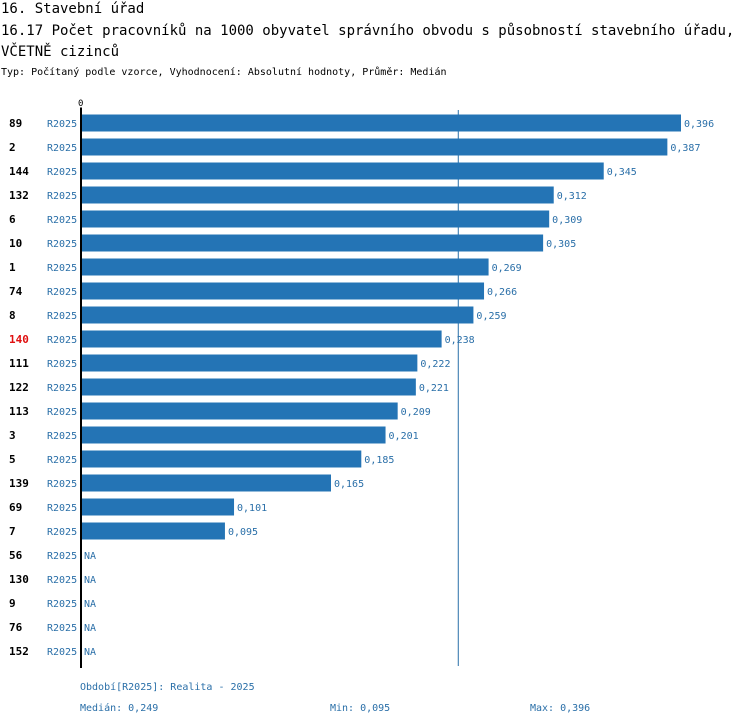 This screenshot has height=726, width=750. What do you see at coordinates (567, 220) in the screenshot?
I see `value-label: 0,309` at bounding box center [567, 220].